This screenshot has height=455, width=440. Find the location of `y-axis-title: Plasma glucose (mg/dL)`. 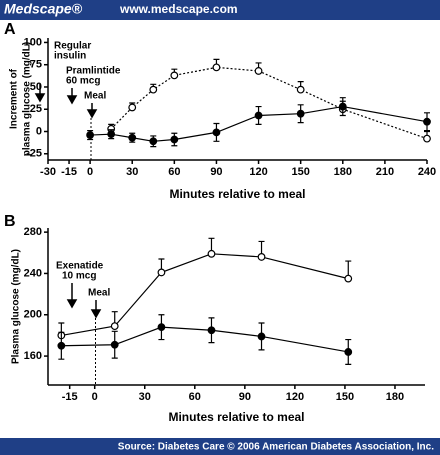

y-axis-title: Plasma glucose (mg/dL) is located at coordinates (16, 306).